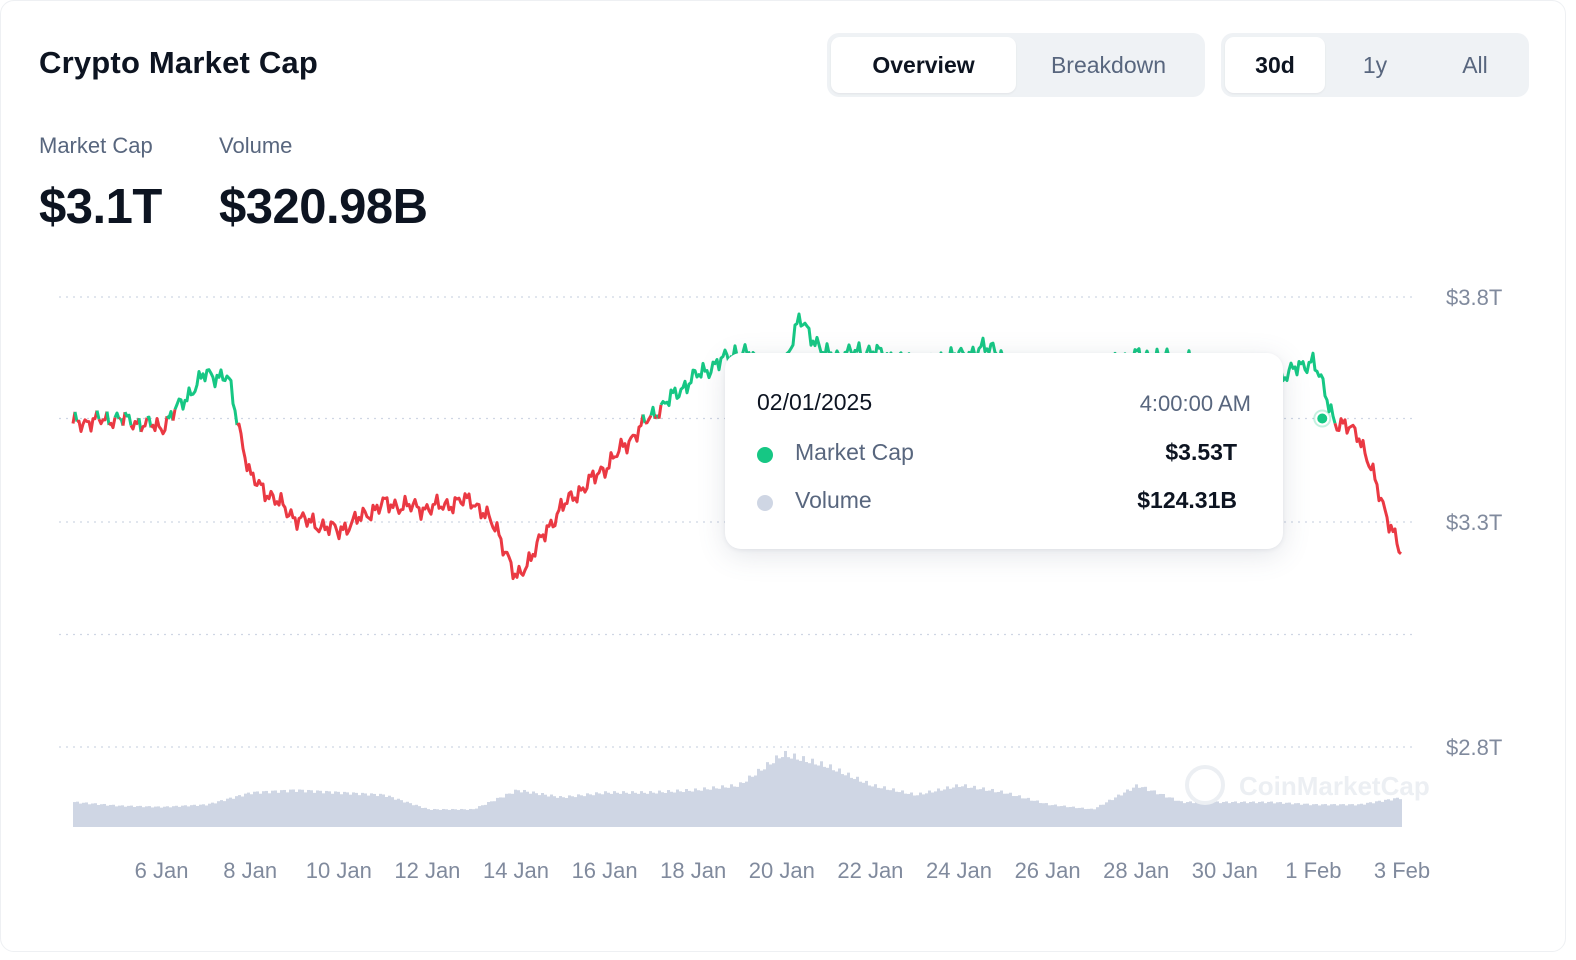  Describe the element at coordinates (605, 870) in the screenshot. I see `x-tick-label: 16 Jan` at that location.